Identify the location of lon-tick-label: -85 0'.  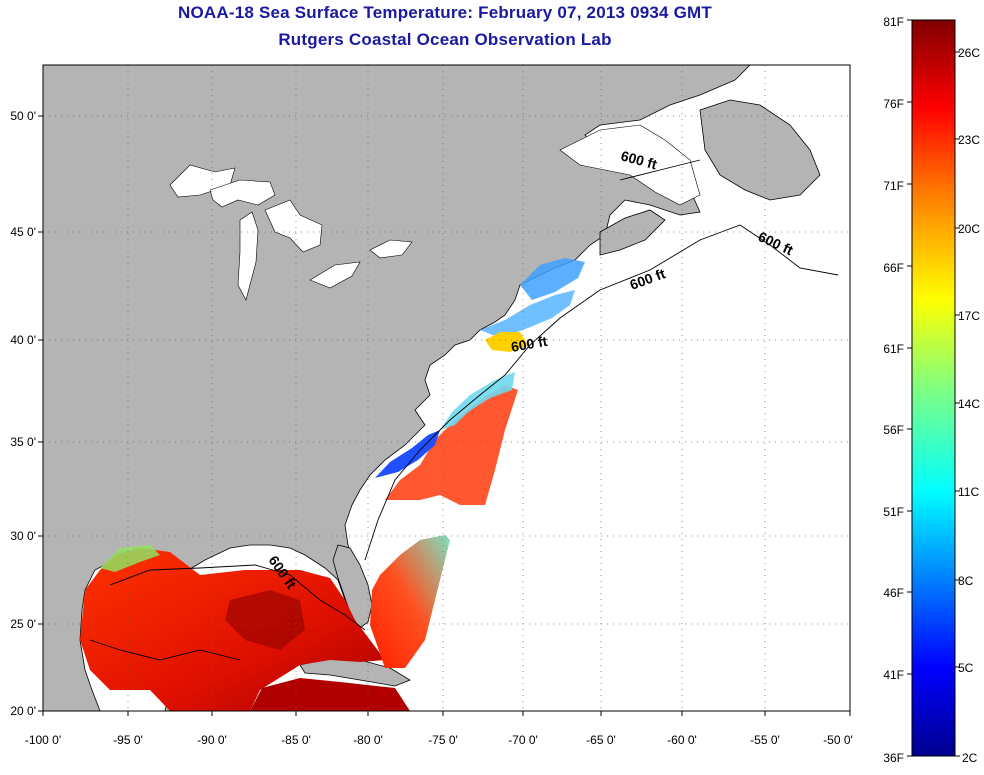
(296, 740).